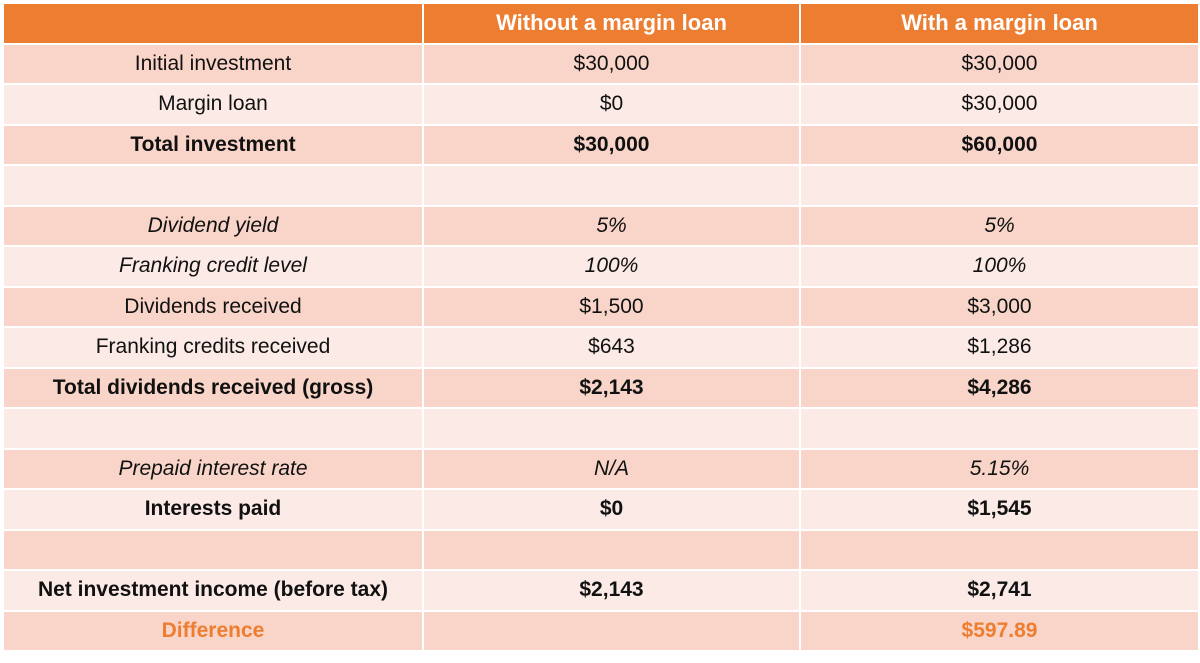  I want to click on table-row: Interests paid $0 $1,545, so click(601, 509).